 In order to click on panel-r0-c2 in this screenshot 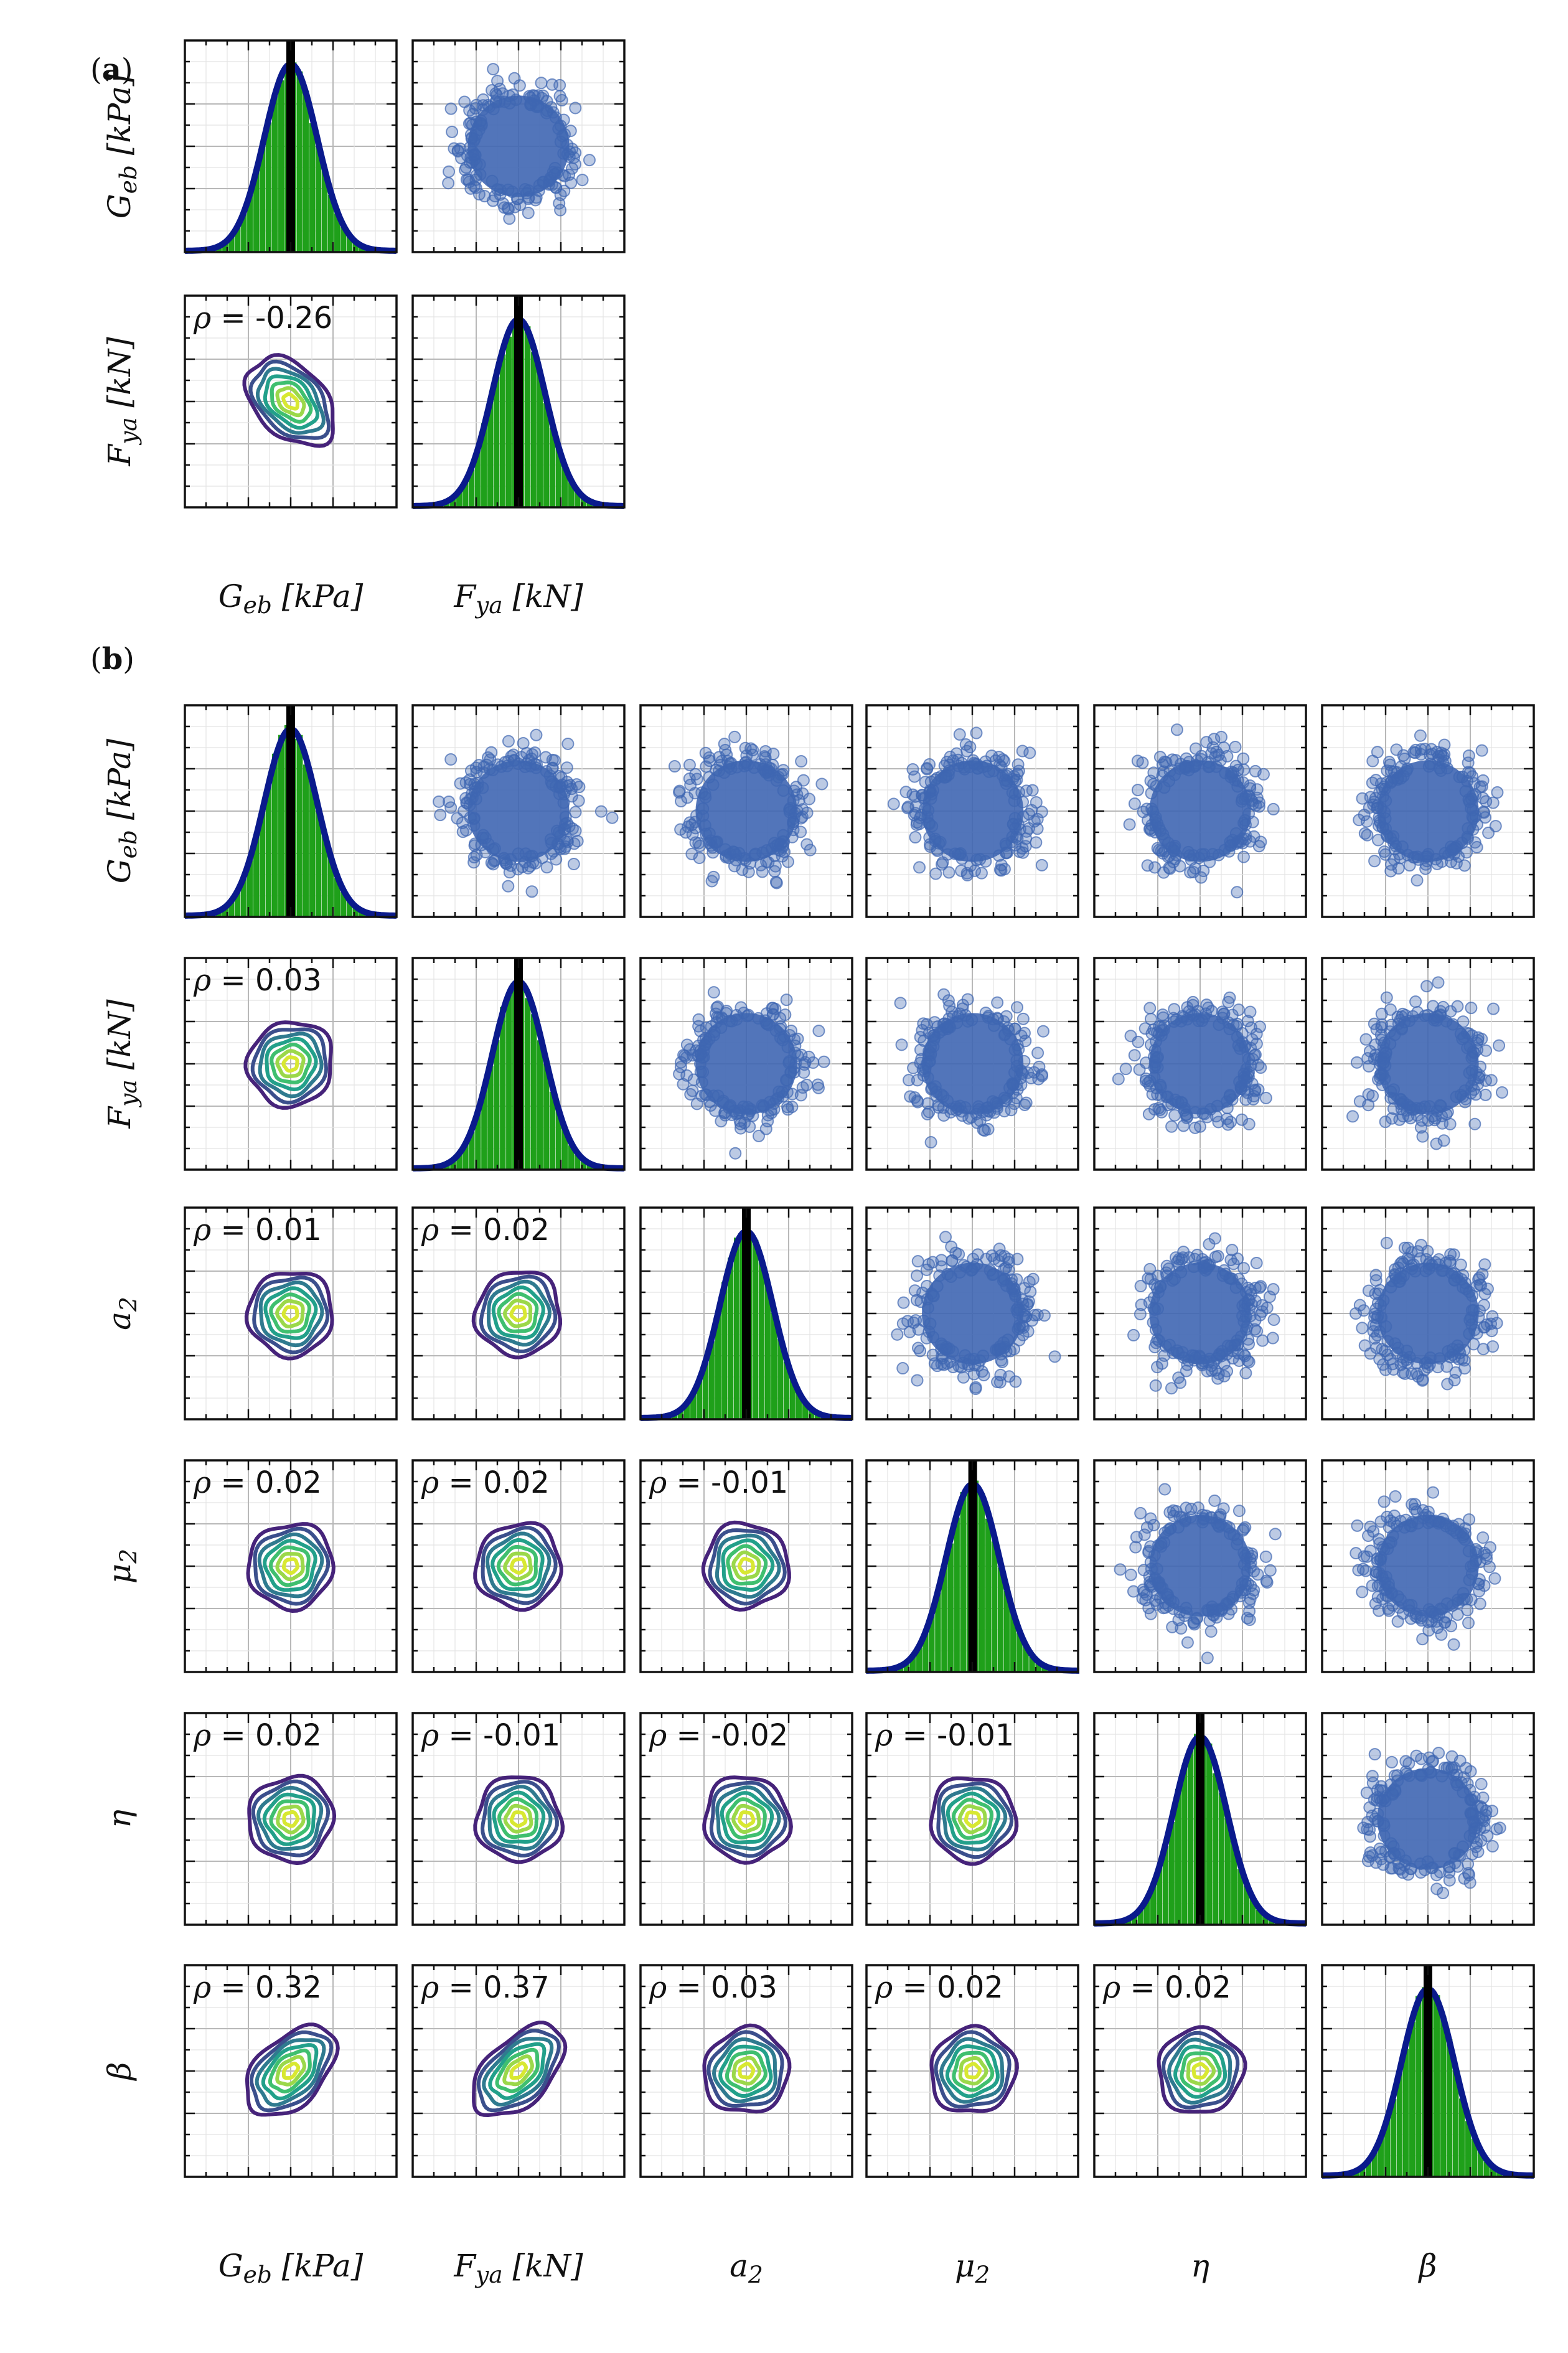, I will do `click(746, 811)`.